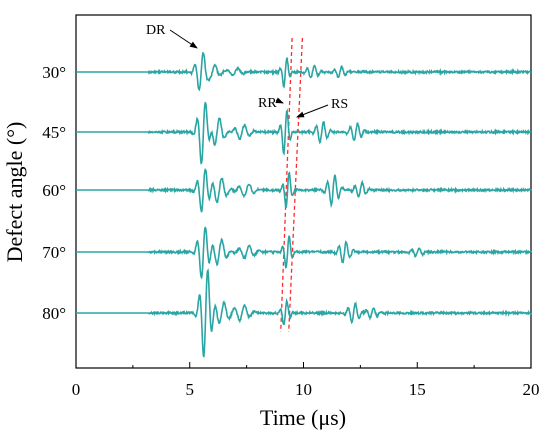 Image resolution: width=550 pixels, height=447 pixels. I want to click on annotation-label: RS, so click(339, 104).